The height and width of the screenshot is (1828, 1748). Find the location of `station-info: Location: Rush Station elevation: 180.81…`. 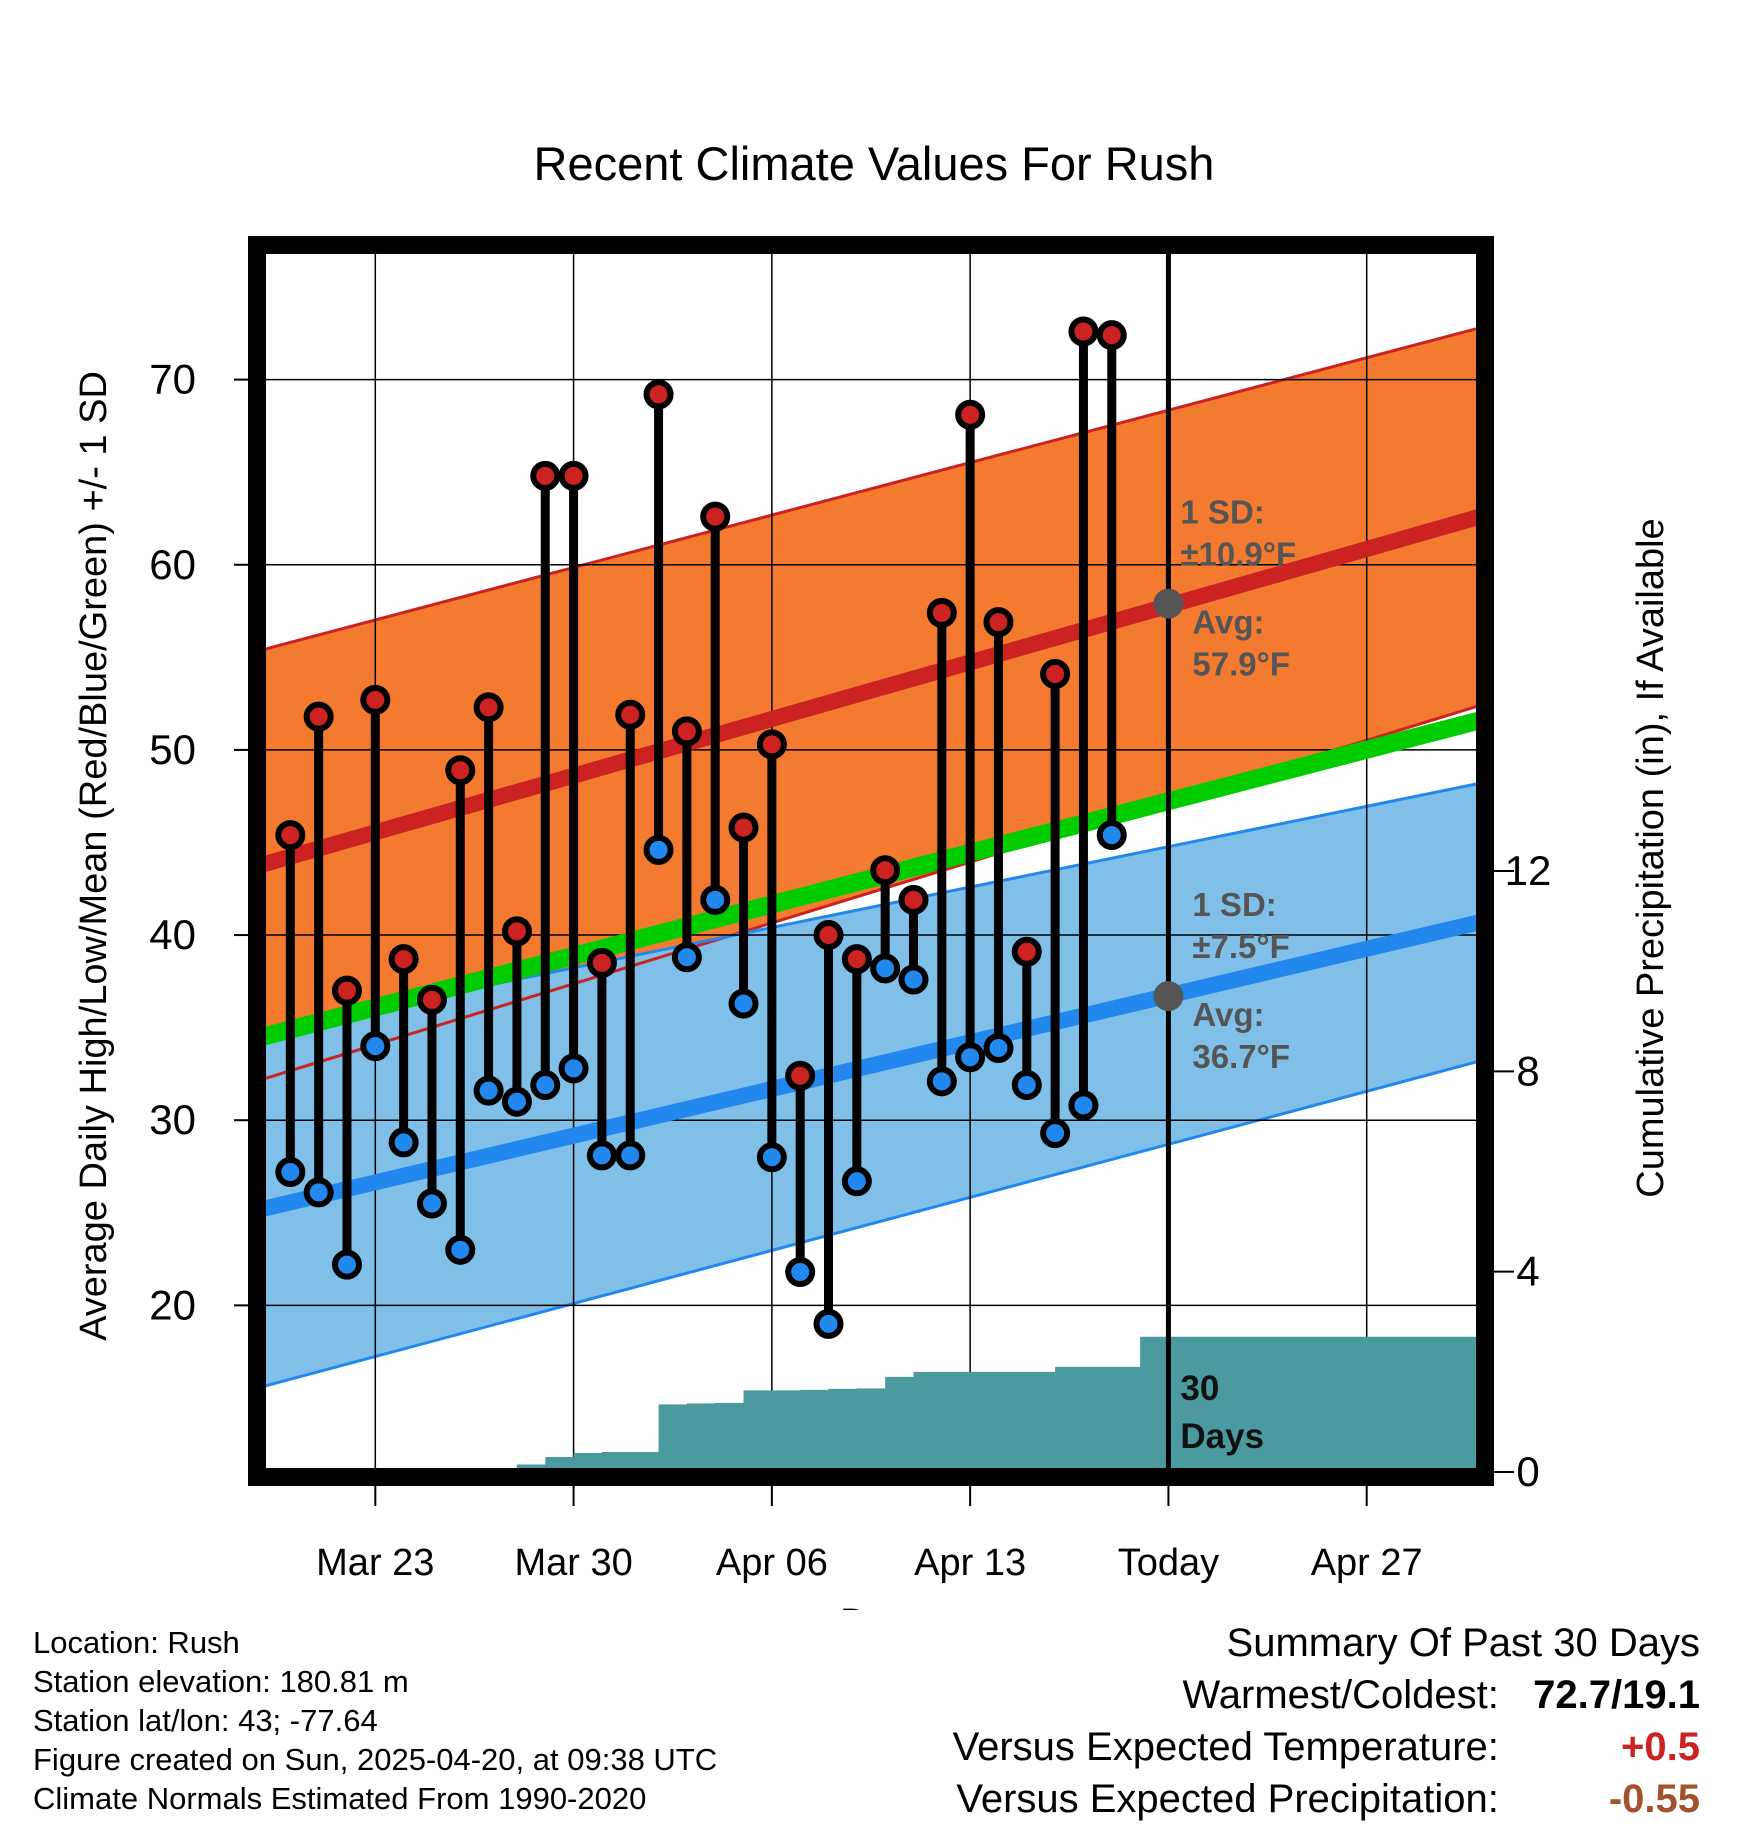

station-info: Location: Rush Station elevation: 180.81… is located at coordinates (375, 1720).